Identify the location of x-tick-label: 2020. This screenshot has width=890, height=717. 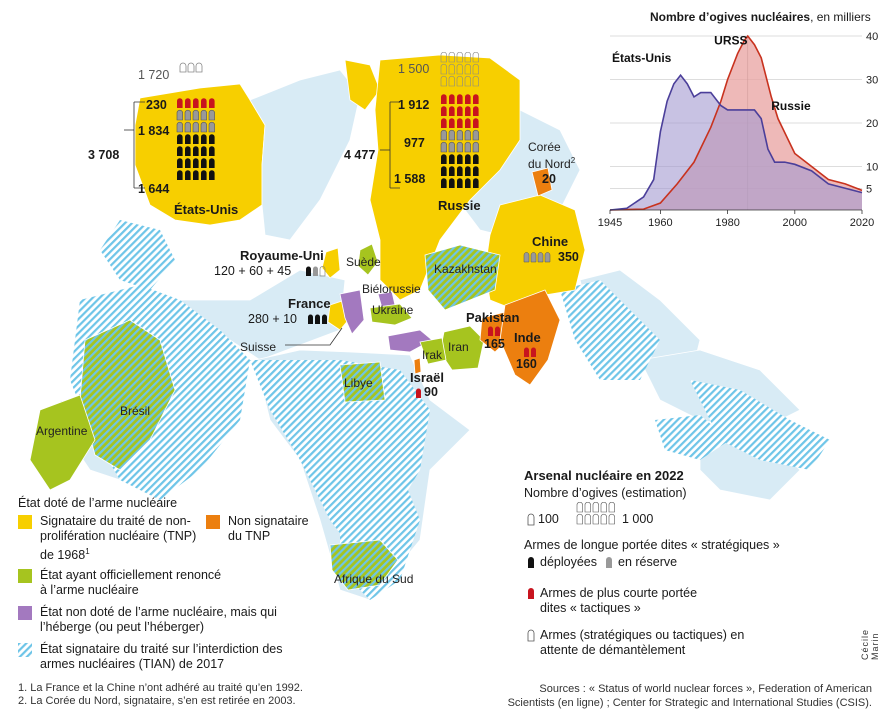
(862, 223).